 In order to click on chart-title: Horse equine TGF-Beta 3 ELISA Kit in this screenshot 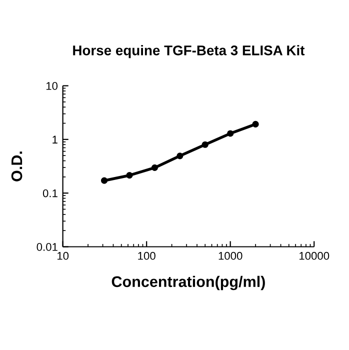, I will do `click(189, 51)`.